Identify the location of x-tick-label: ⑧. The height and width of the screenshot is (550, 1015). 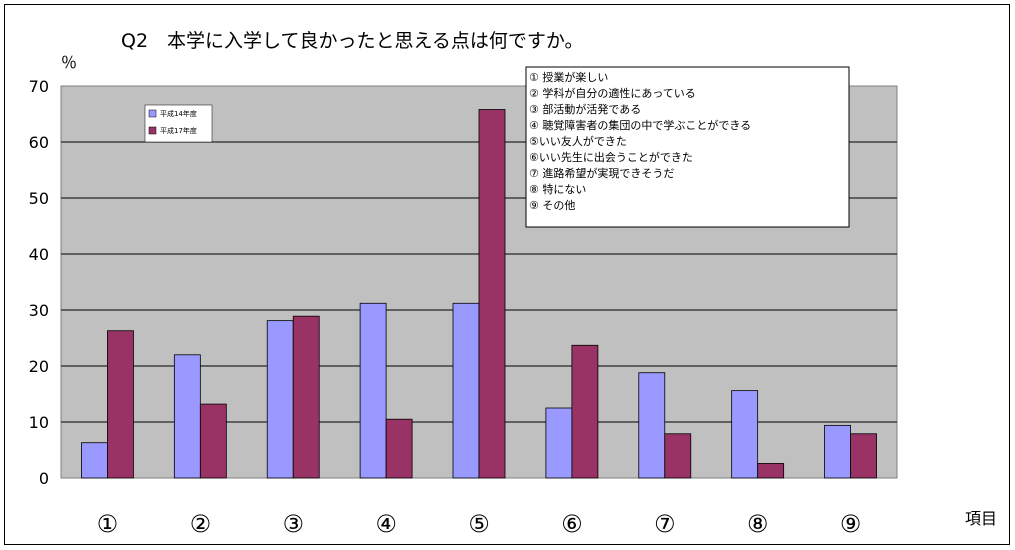
(758, 524).